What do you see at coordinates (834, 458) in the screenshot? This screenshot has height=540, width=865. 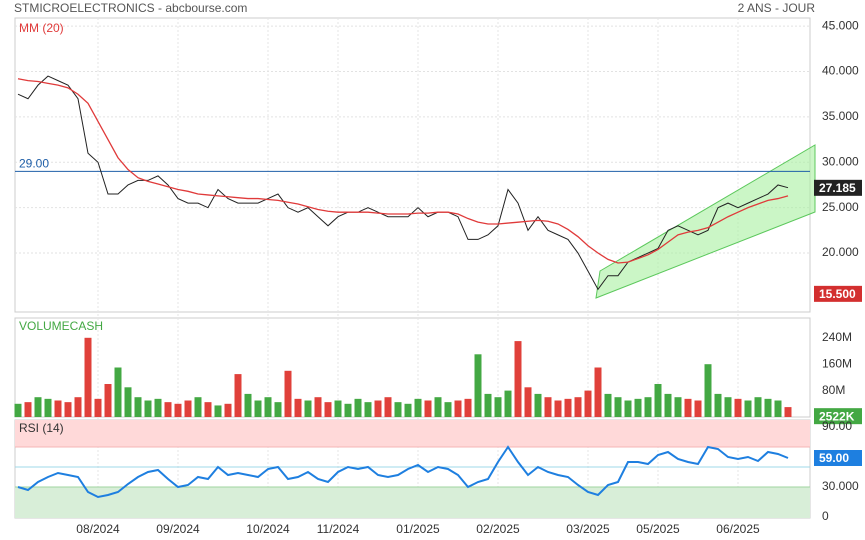 I see `value-tag-label: 59.00` at bounding box center [834, 458].